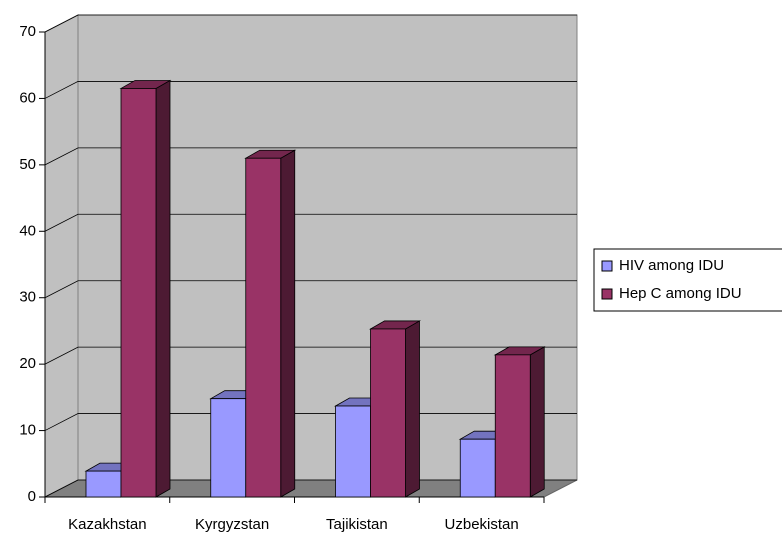  Describe the element at coordinates (357, 524) in the screenshot. I see `x-tick-label: Tajikistan` at that location.